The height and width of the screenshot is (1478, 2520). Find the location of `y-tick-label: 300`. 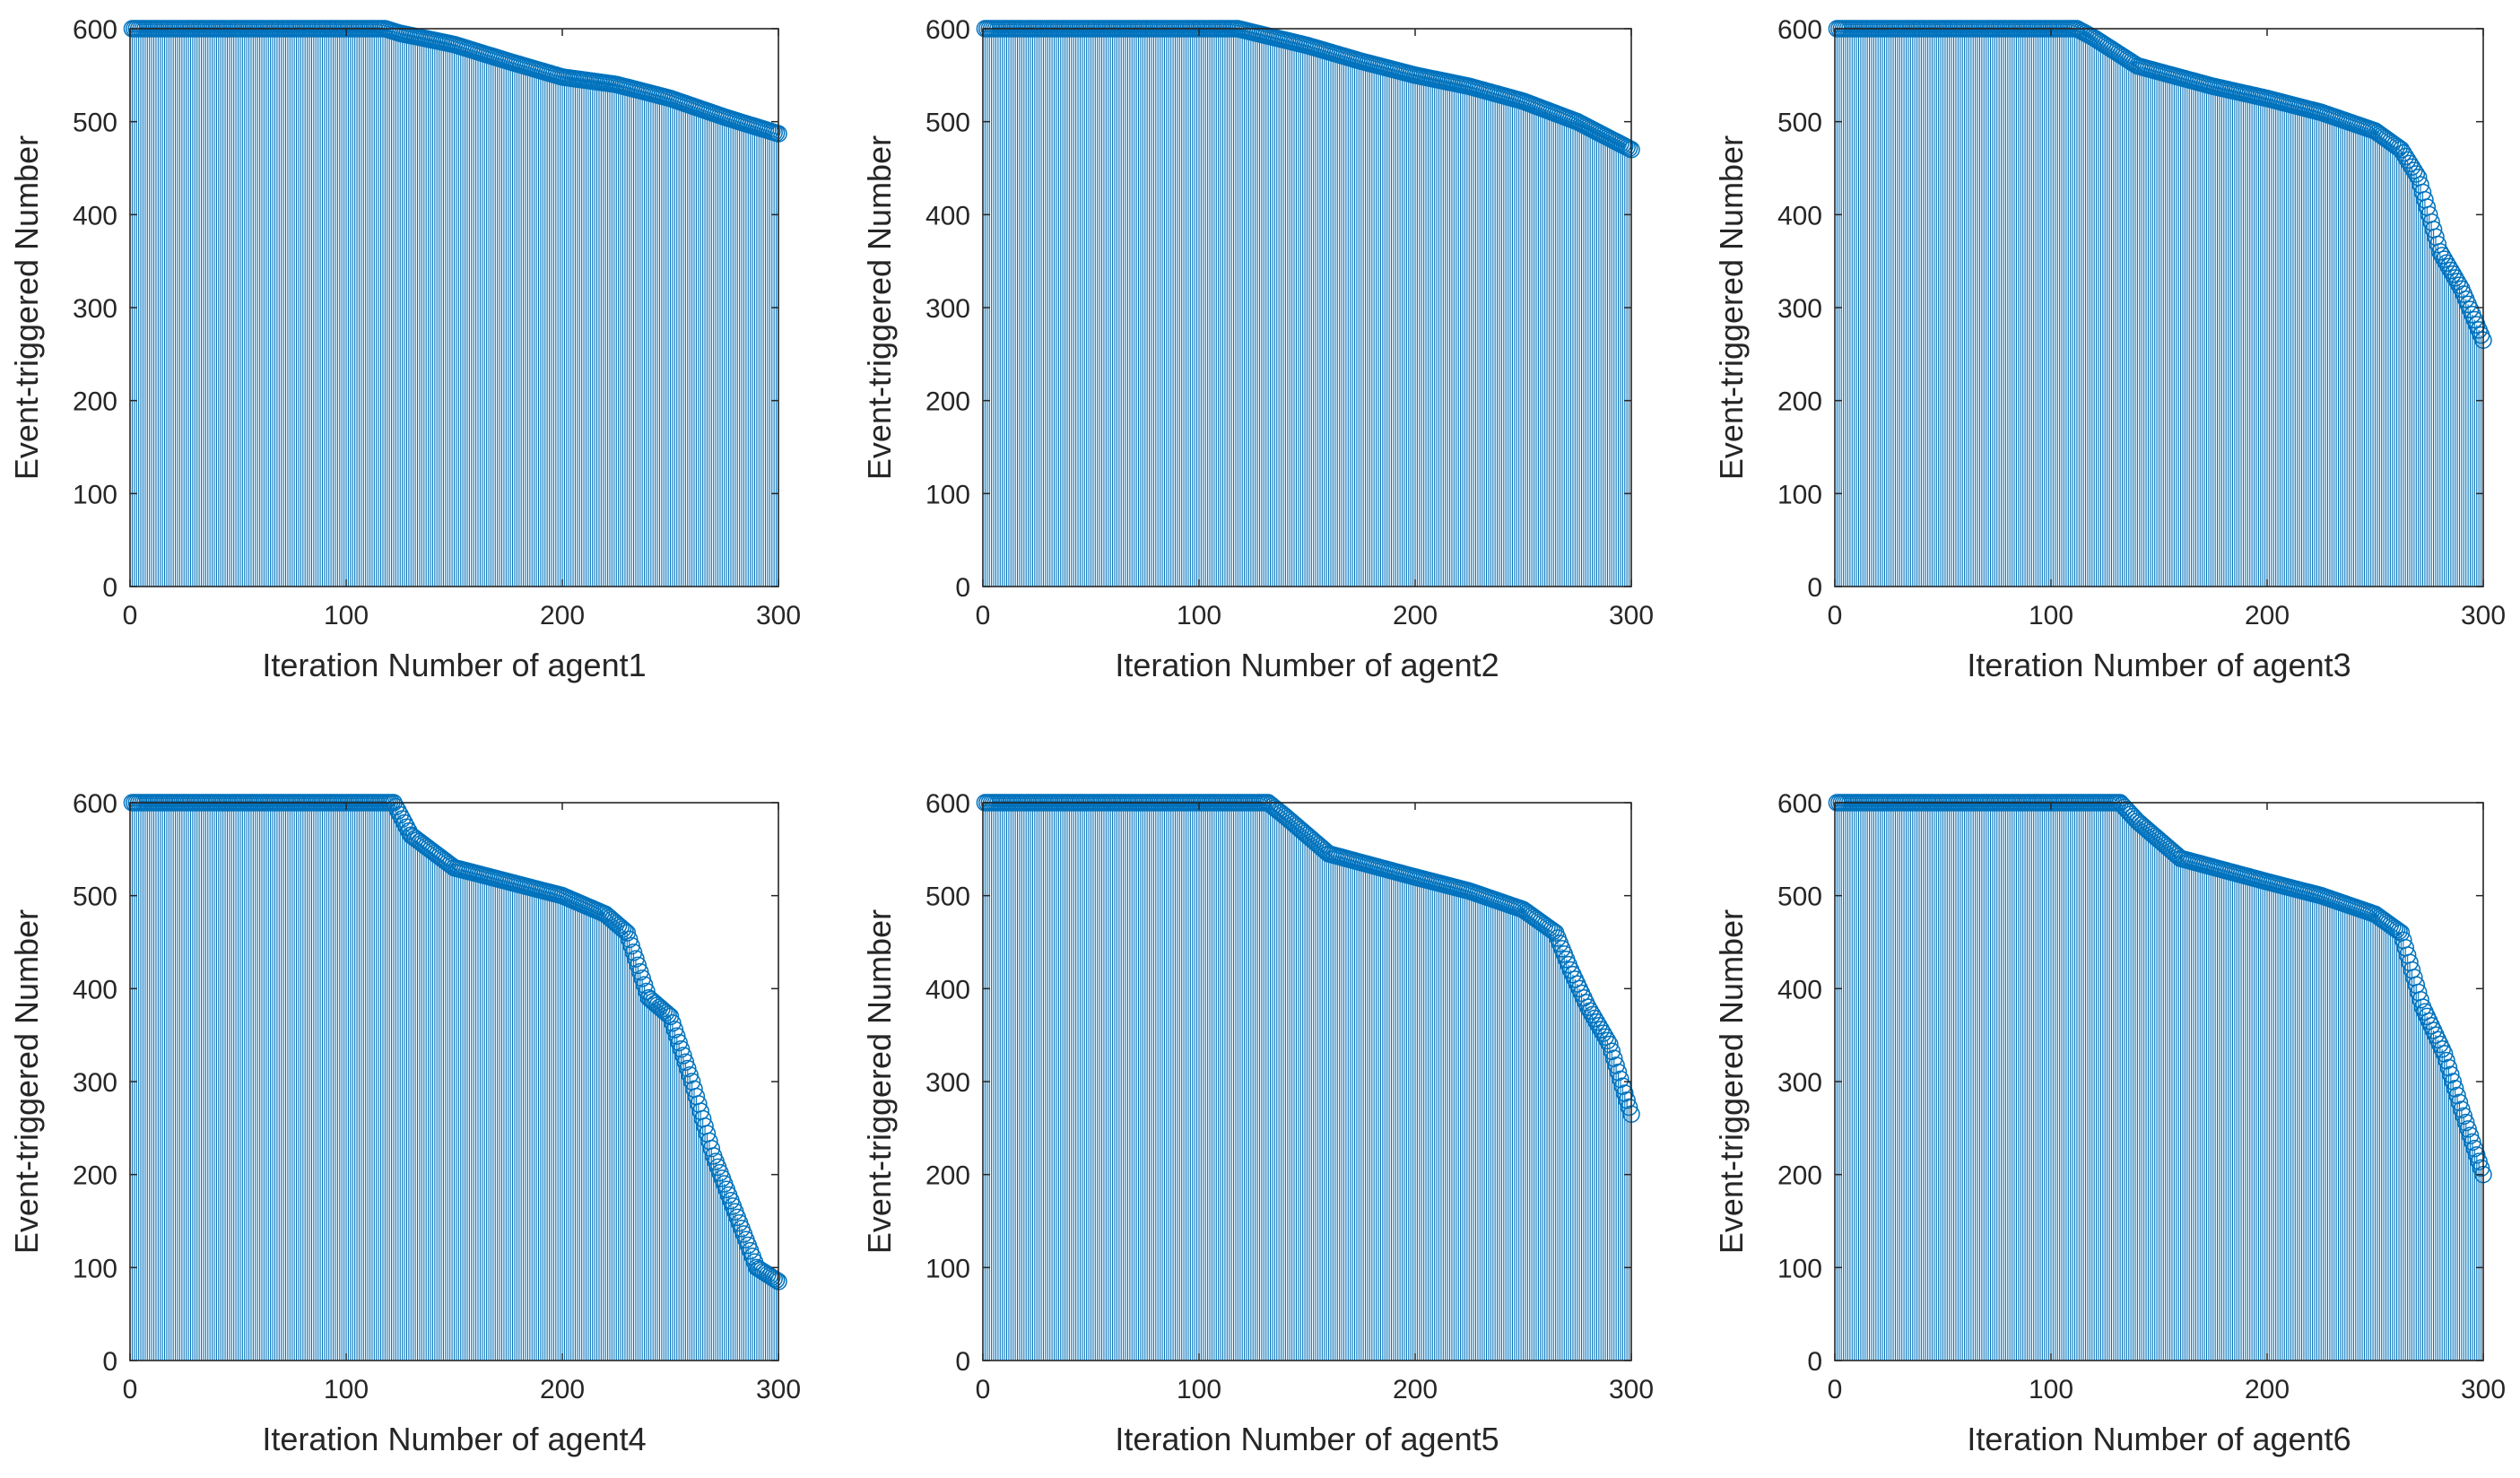

y-tick-label: 300 is located at coordinates (948, 309).